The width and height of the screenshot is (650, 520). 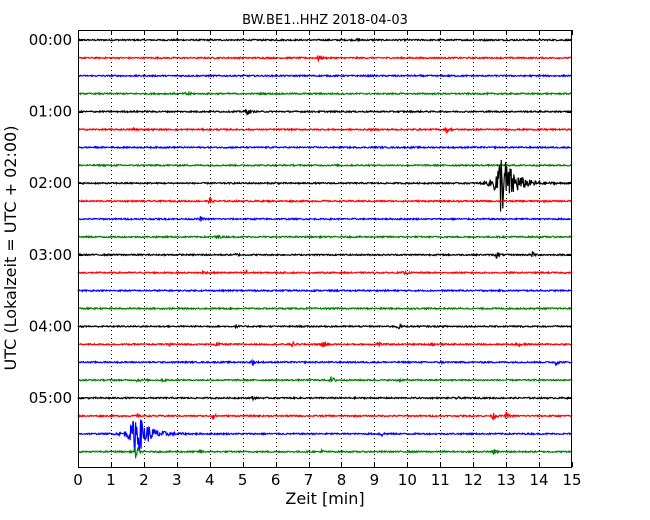 What do you see at coordinates (177, 480) in the screenshot?
I see `x-tick-label: 3` at bounding box center [177, 480].